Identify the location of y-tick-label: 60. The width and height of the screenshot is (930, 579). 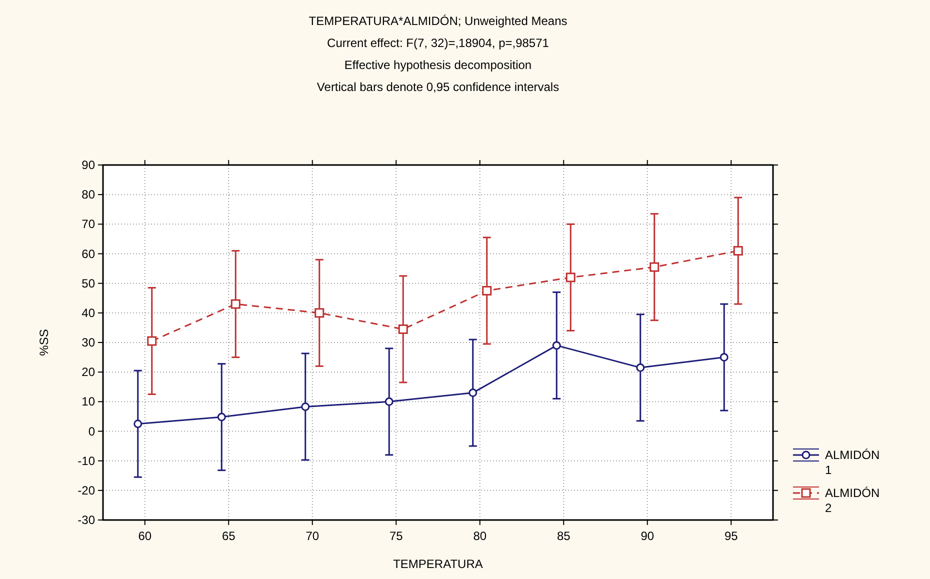
(89, 253).